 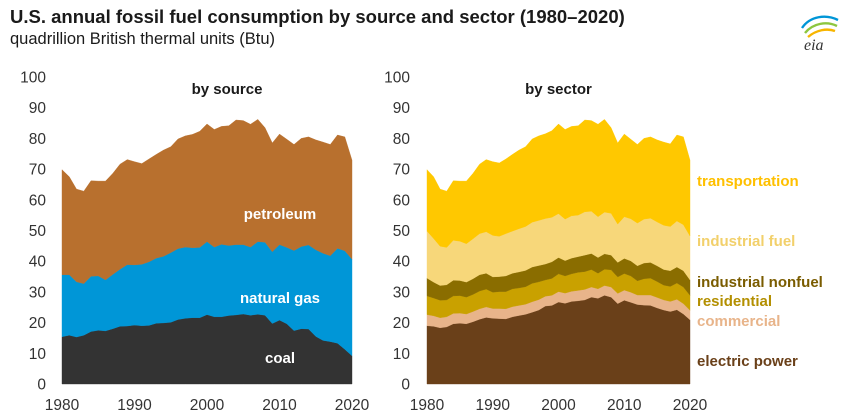 I want to click on y-tick-label-source: 0, so click(x=41, y=385).